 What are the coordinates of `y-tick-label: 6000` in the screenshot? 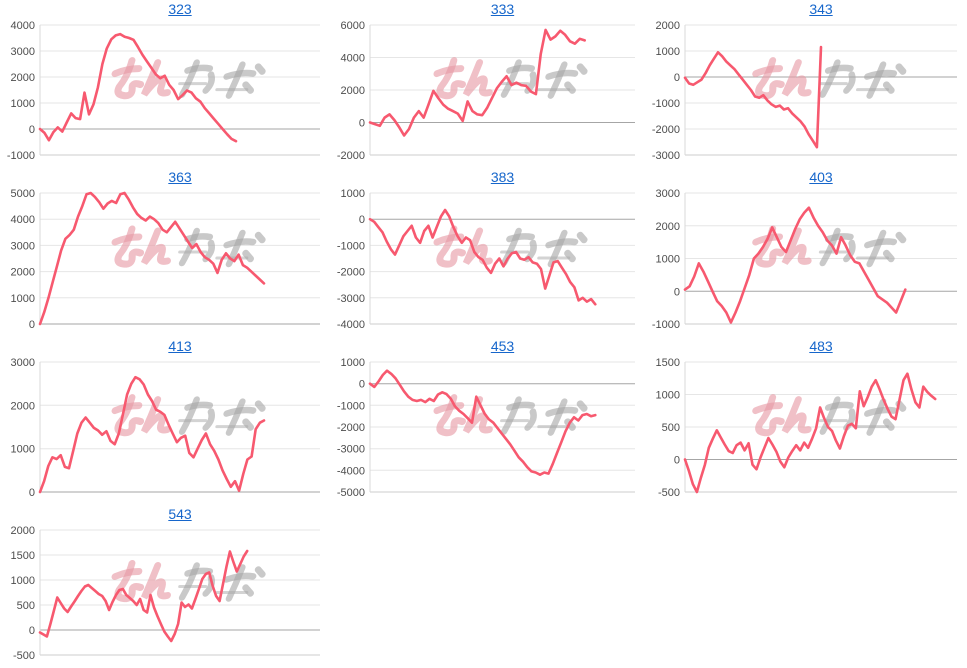 It's located at (353, 26).